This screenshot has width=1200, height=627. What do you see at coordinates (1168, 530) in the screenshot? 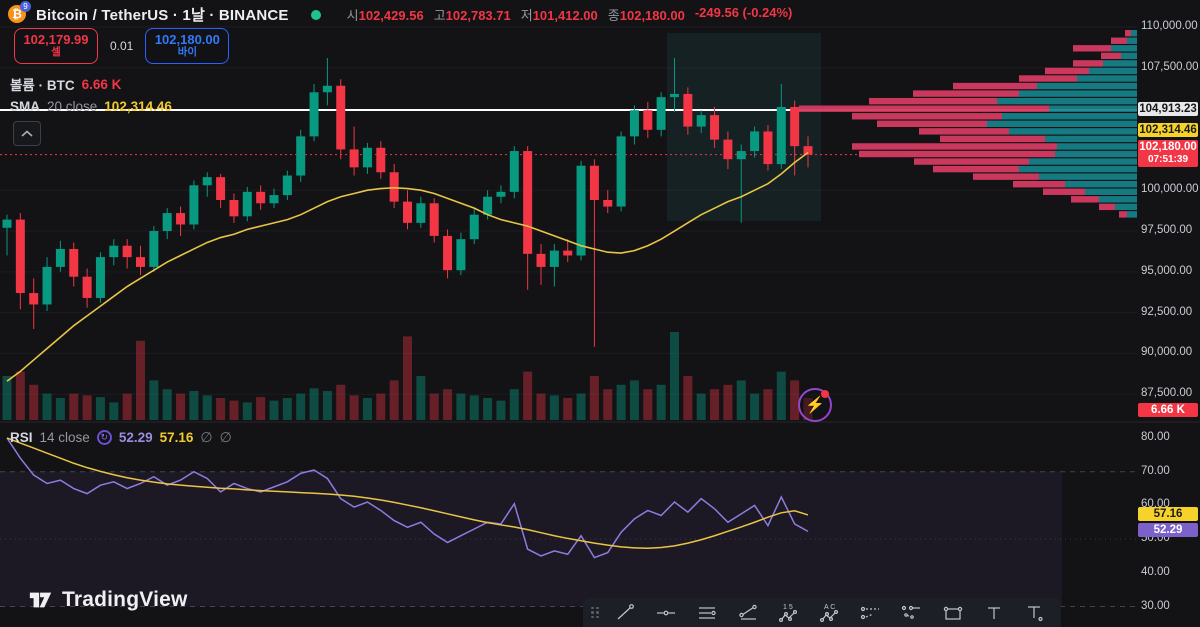
I see `rsi-badge: 52.29` at bounding box center [1168, 530].